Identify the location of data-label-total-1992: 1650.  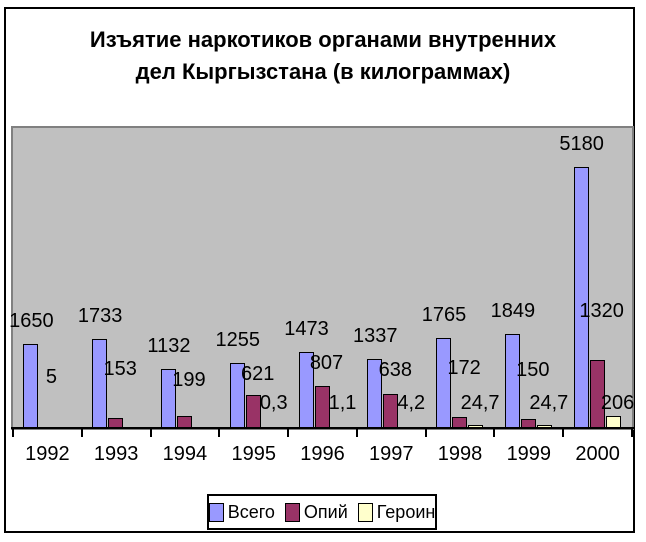
(31, 320).